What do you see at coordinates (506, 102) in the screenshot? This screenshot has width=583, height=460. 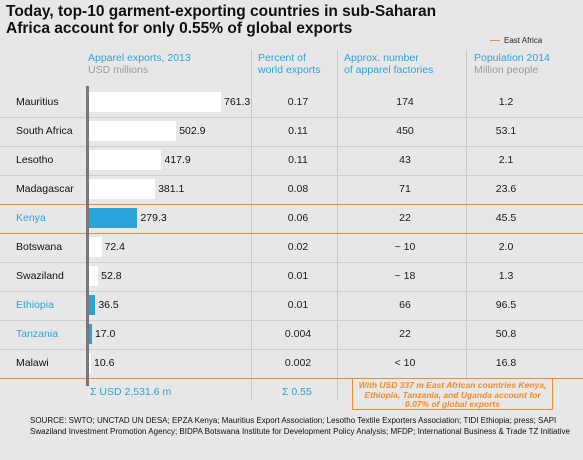 I see `population-cell: 1.2` at bounding box center [506, 102].